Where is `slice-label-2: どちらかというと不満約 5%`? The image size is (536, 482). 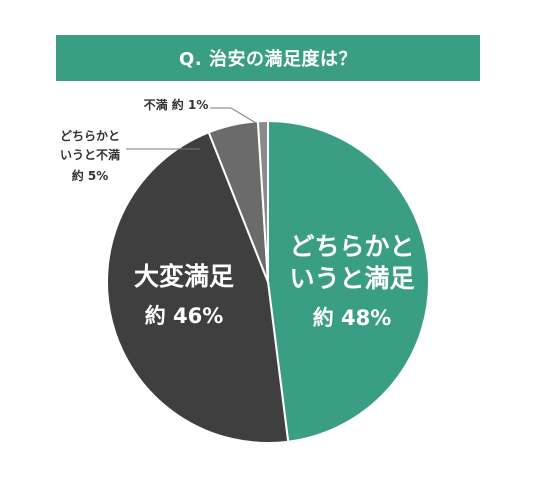
slice-label-2: どちらかというと不満約 5% is located at coordinates (90, 156).